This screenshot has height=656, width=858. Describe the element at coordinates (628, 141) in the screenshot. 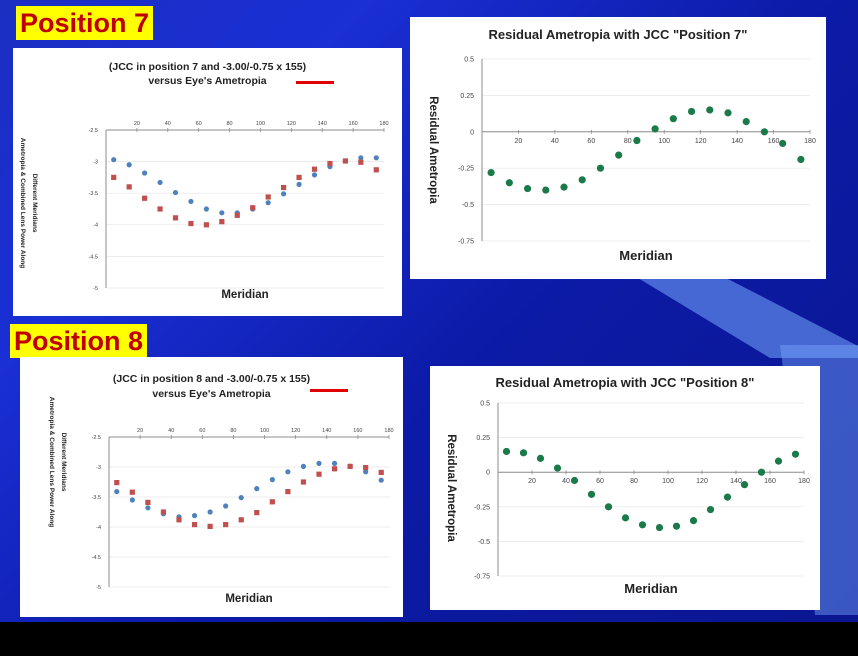

I see `p7_resid-x-tick-label-3: 80` at that location.